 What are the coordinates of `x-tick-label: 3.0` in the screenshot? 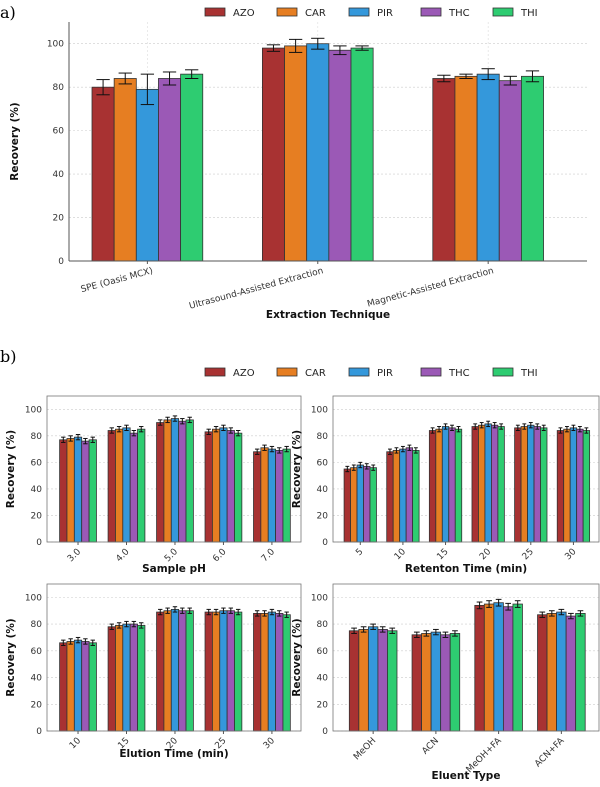 It's located at (74, 555).